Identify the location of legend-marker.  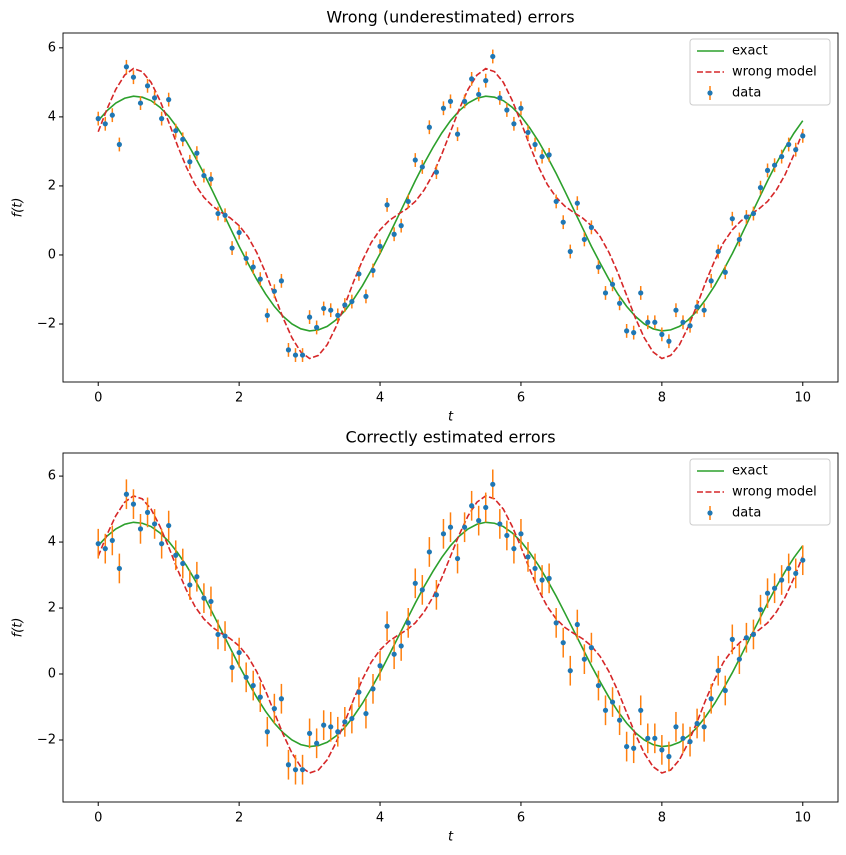
(710, 93).